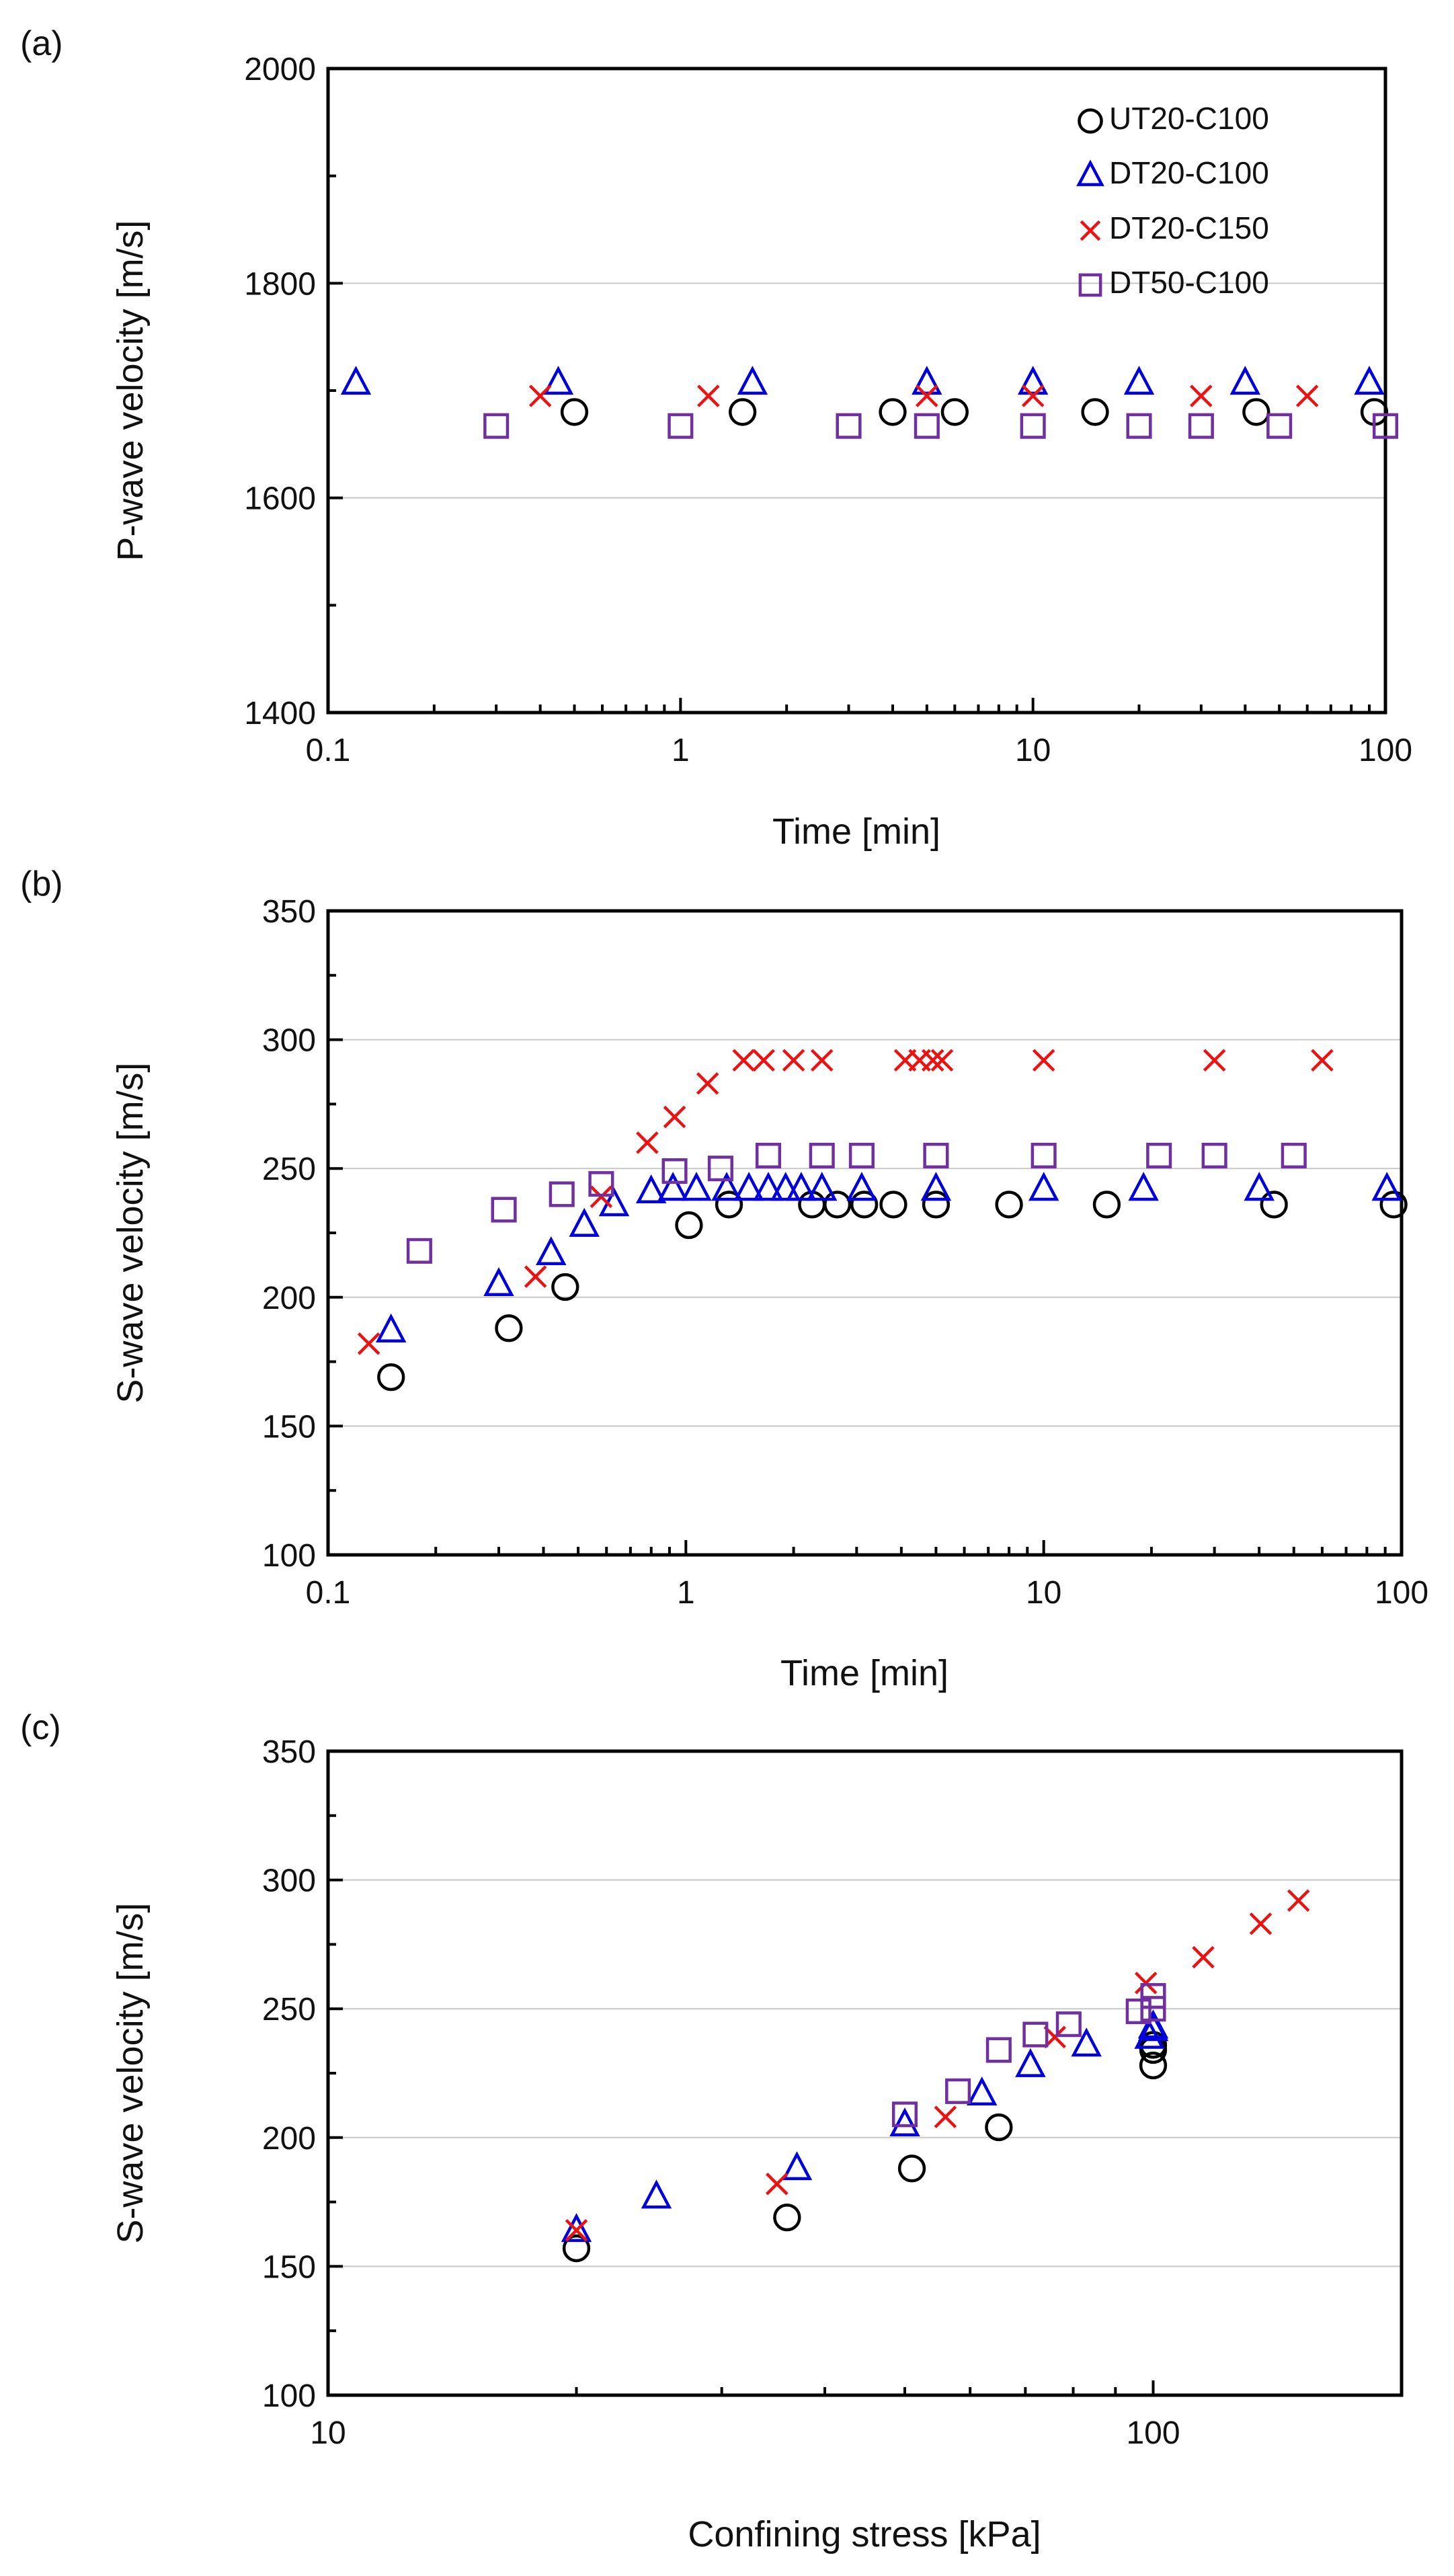 This screenshot has height=2576, width=1454. What do you see at coordinates (130, 2072) in the screenshot?
I see `y-axis-label: S-wave velocity [m/s]` at bounding box center [130, 2072].